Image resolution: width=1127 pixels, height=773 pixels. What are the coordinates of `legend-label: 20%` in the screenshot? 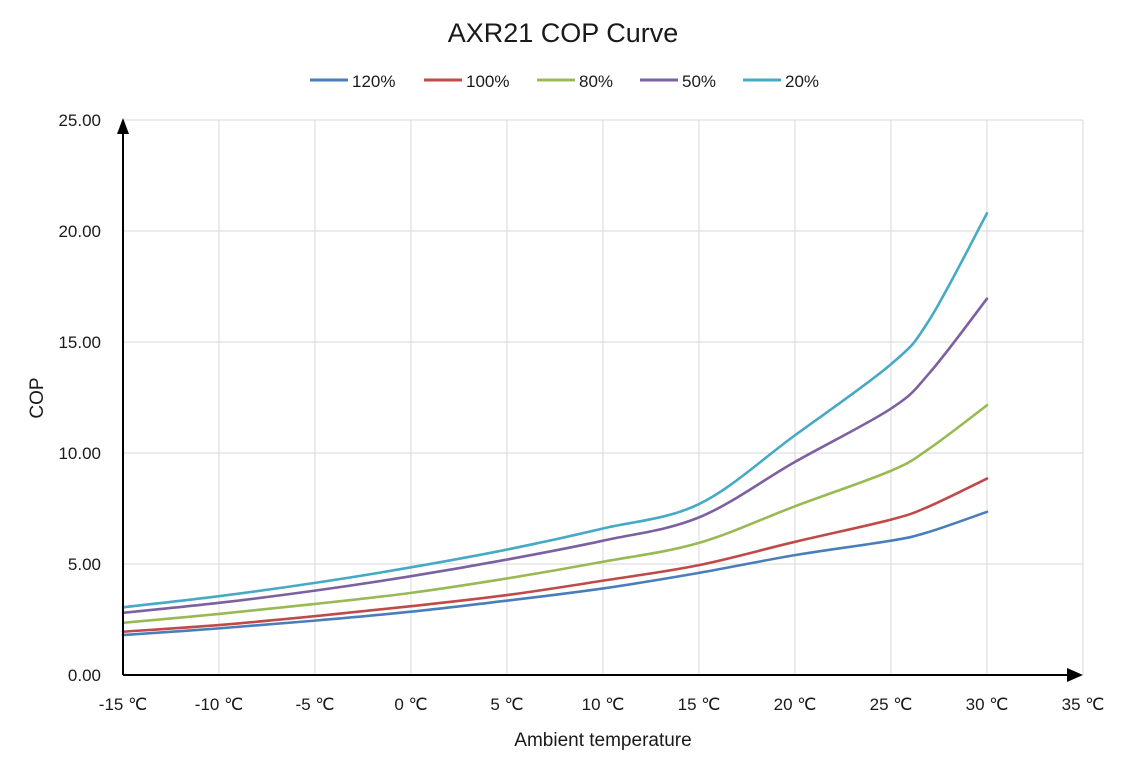 It's located at (802, 81).